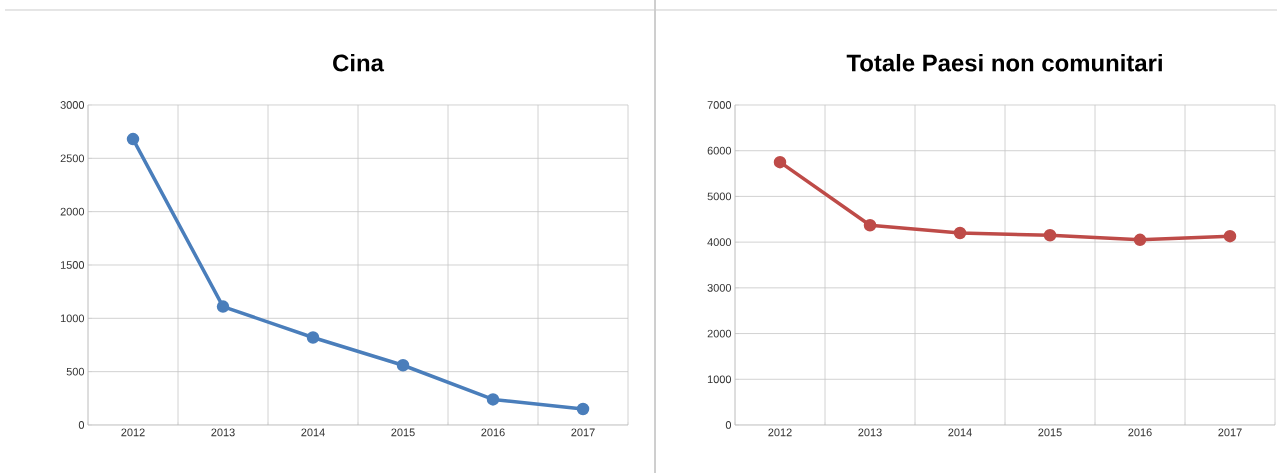 The image size is (1282, 473). What do you see at coordinates (719, 242) in the screenshot?
I see `y-tick-label: 4000` at bounding box center [719, 242].